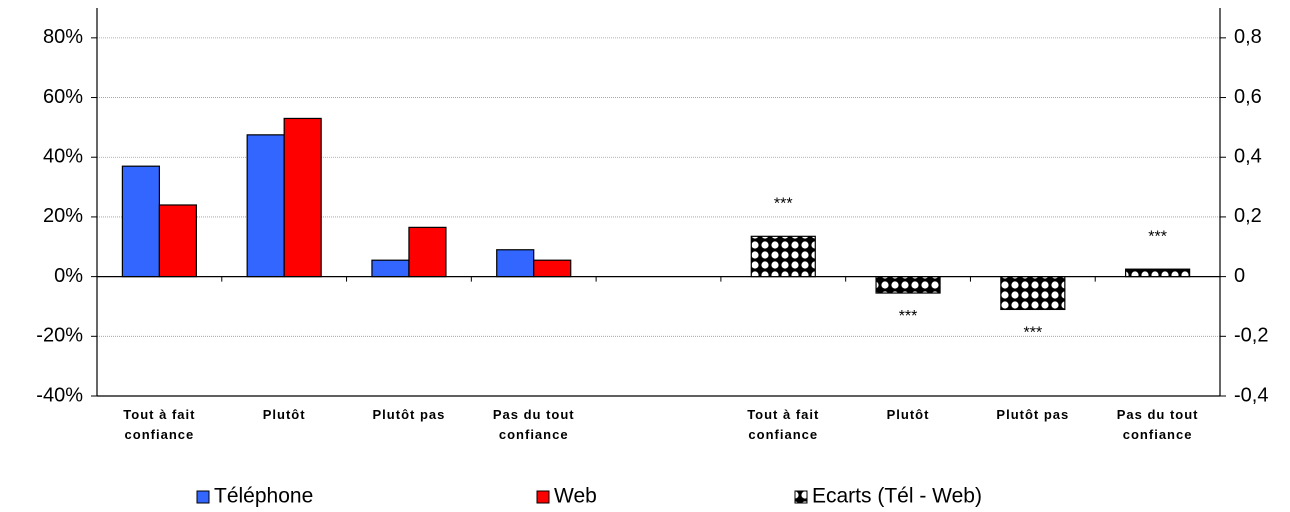  Describe the element at coordinates (1248, 216) in the screenshot. I see `y2-tick-label: 0,2` at that location.